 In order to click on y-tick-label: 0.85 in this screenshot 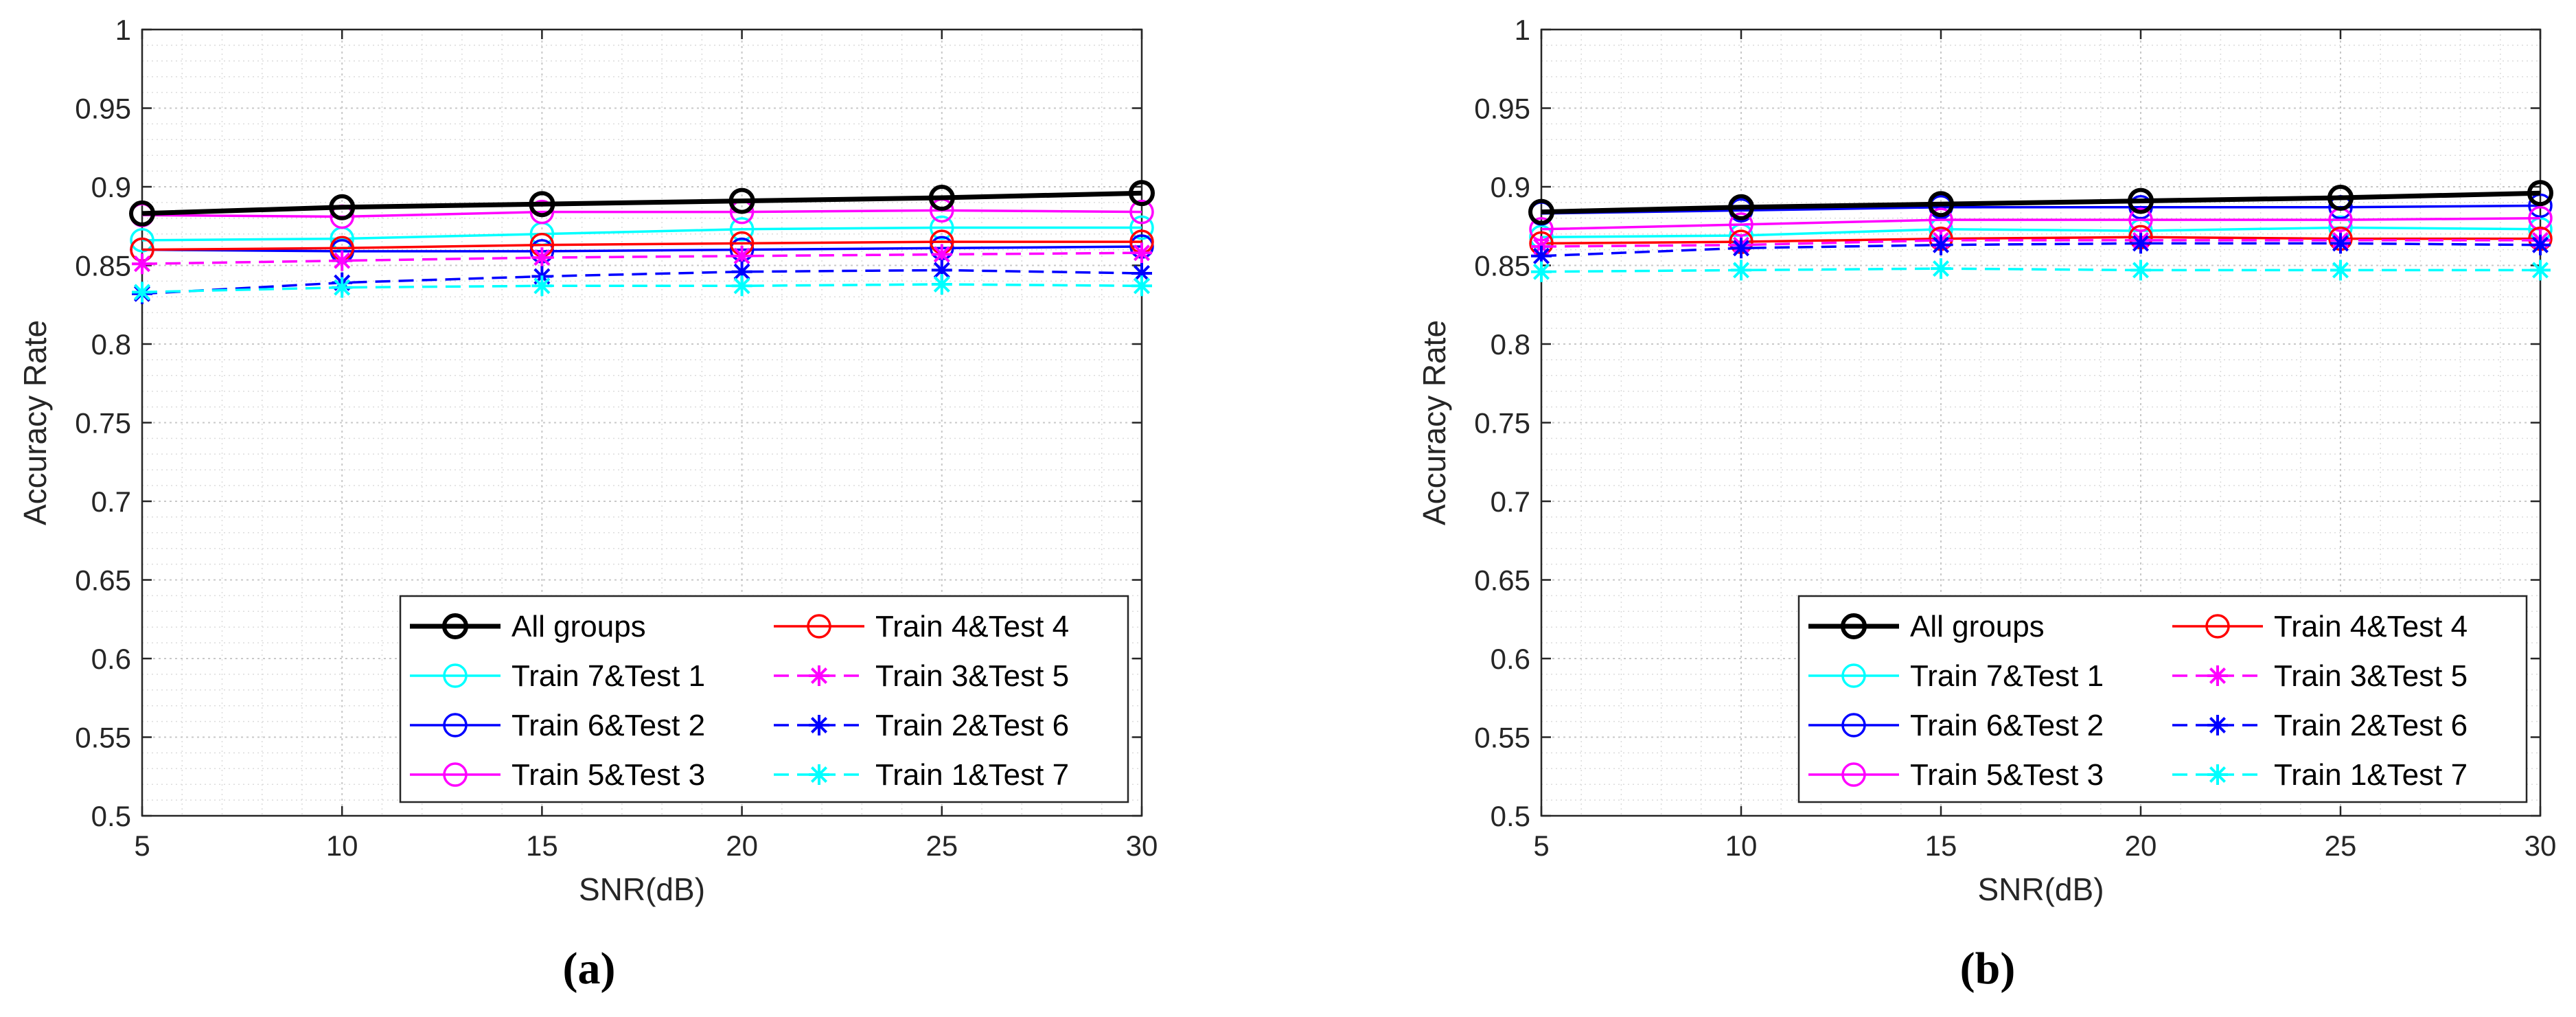, I will do `click(1502, 266)`.